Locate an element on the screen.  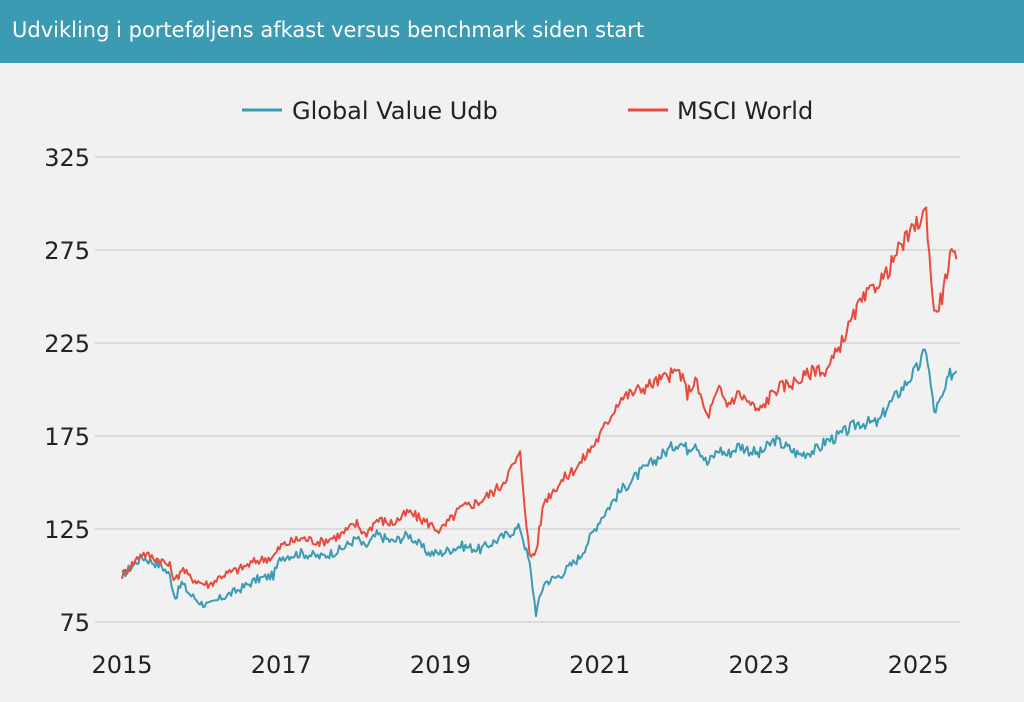
y-tick-label: 275 is located at coordinates (67, 251).